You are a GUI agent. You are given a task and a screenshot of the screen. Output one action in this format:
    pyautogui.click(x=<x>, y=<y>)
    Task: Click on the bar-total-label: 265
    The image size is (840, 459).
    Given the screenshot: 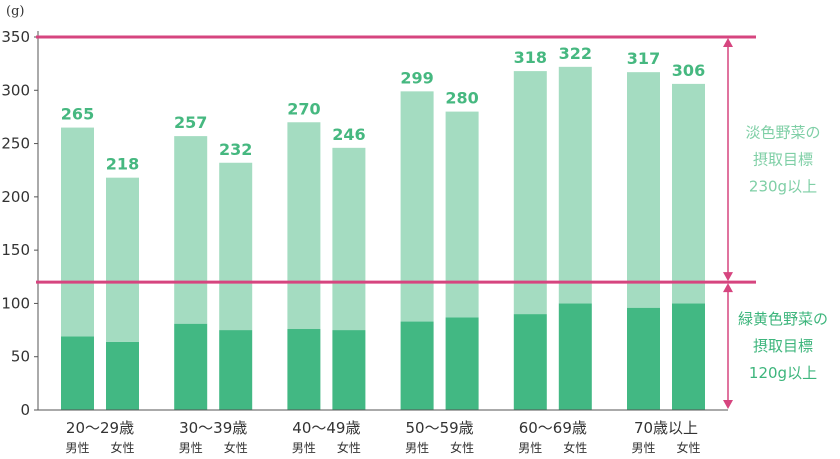 What is the action you would take?
    pyautogui.click(x=77, y=114)
    